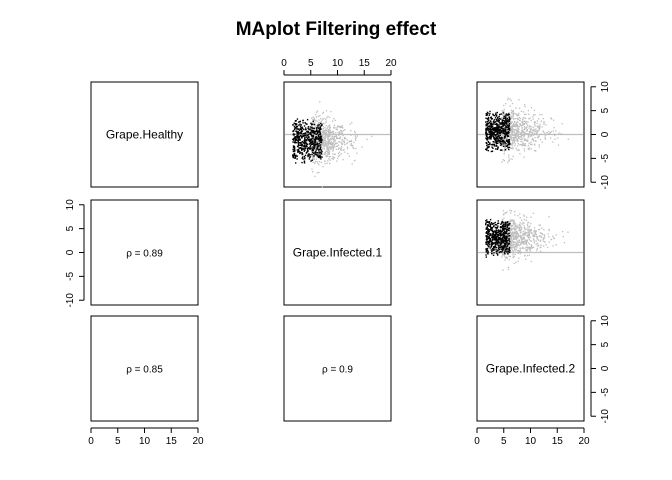 This screenshot has width=672, height=480. What do you see at coordinates (336, 29) in the screenshot?
I see `chart-title: MAplot Filtering effect` at bounding box center [336, 29].